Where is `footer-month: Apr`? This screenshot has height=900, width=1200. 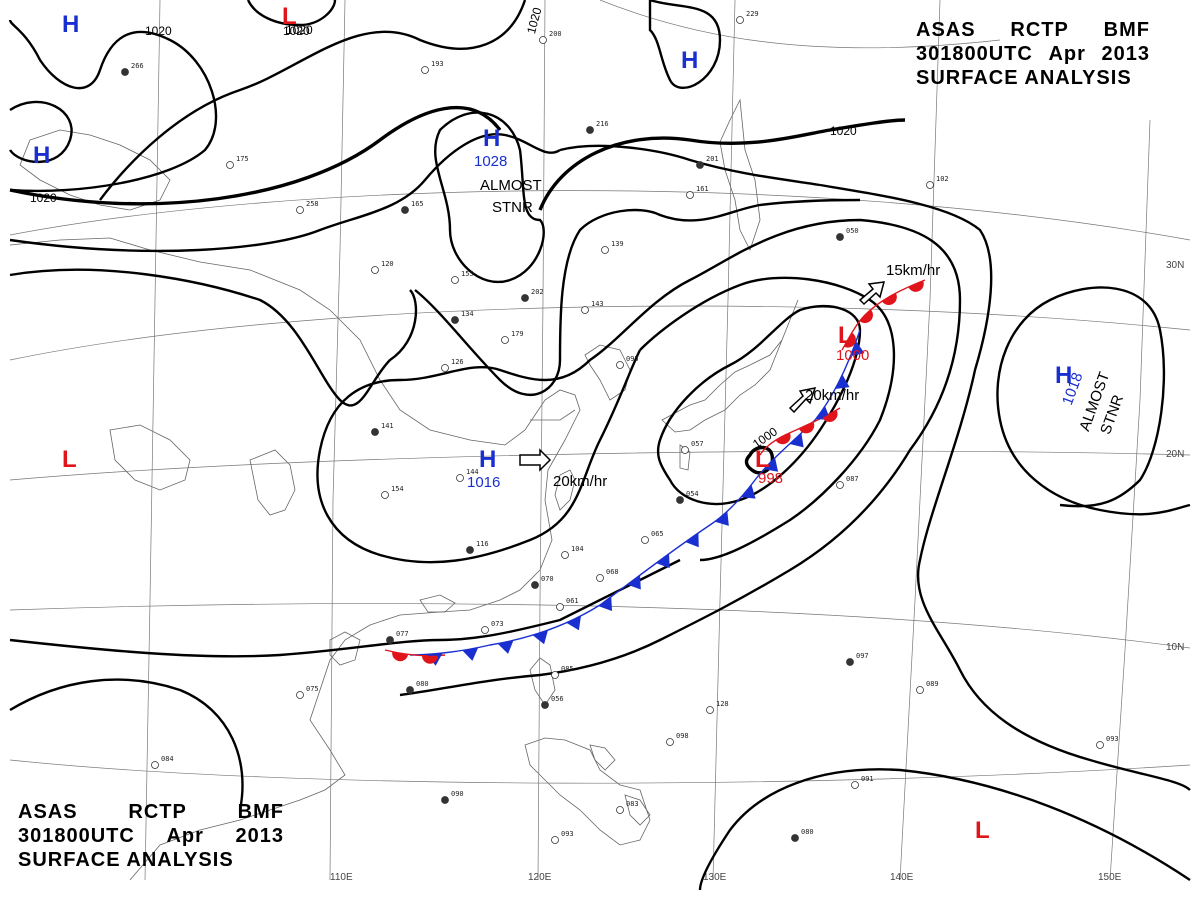
footer-month: Apr is located at coordinates (185, 836).